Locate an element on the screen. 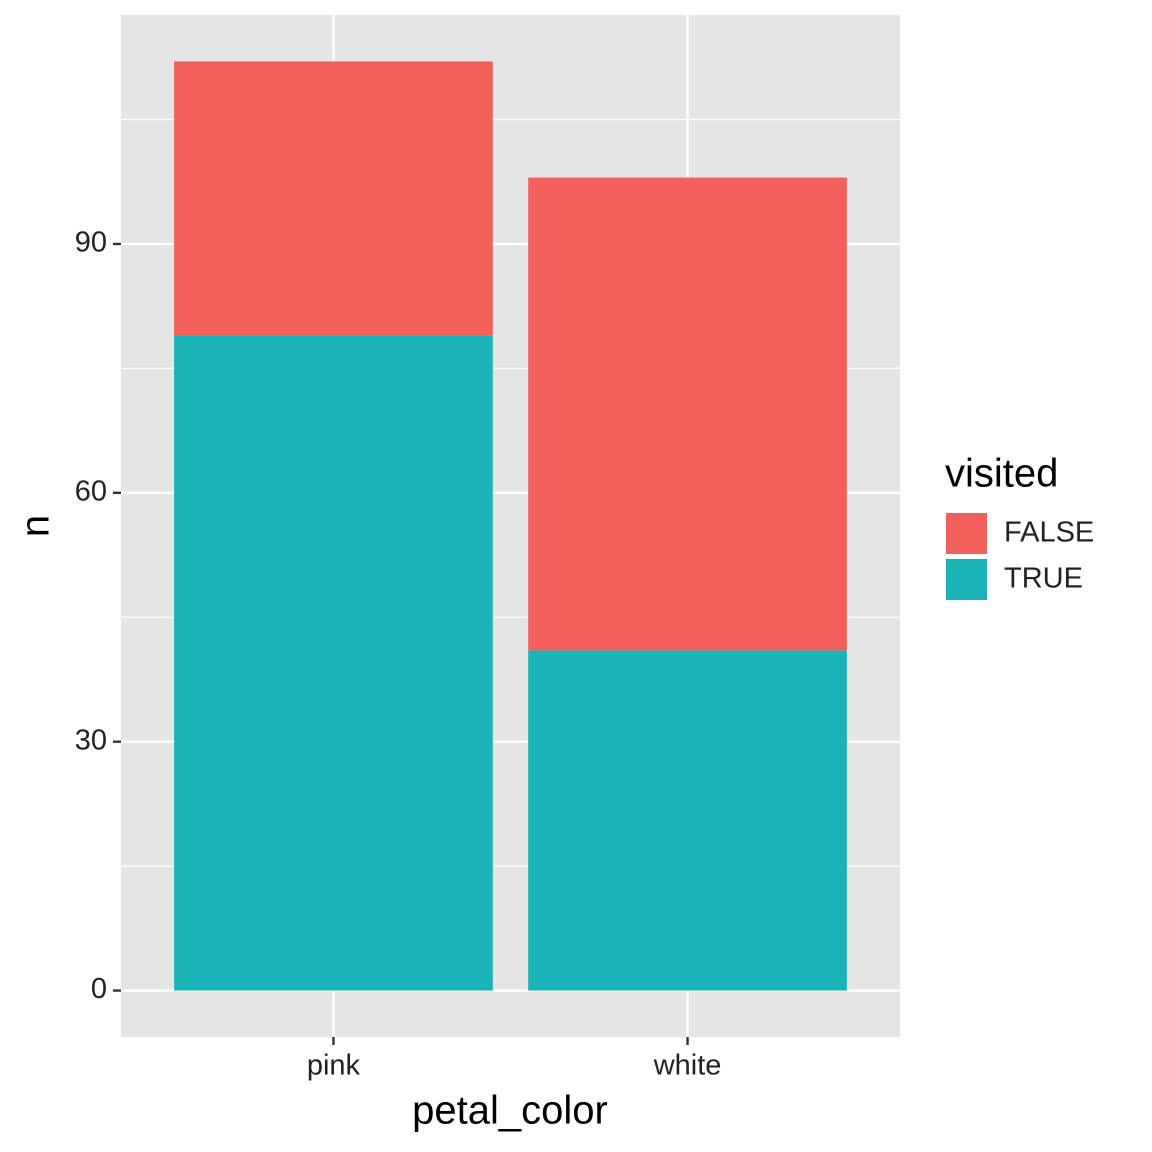 Image resolution: width=1152 pixels, height=1152 pixels. y-tick-label: 60 is located at coordinates (91, 491).